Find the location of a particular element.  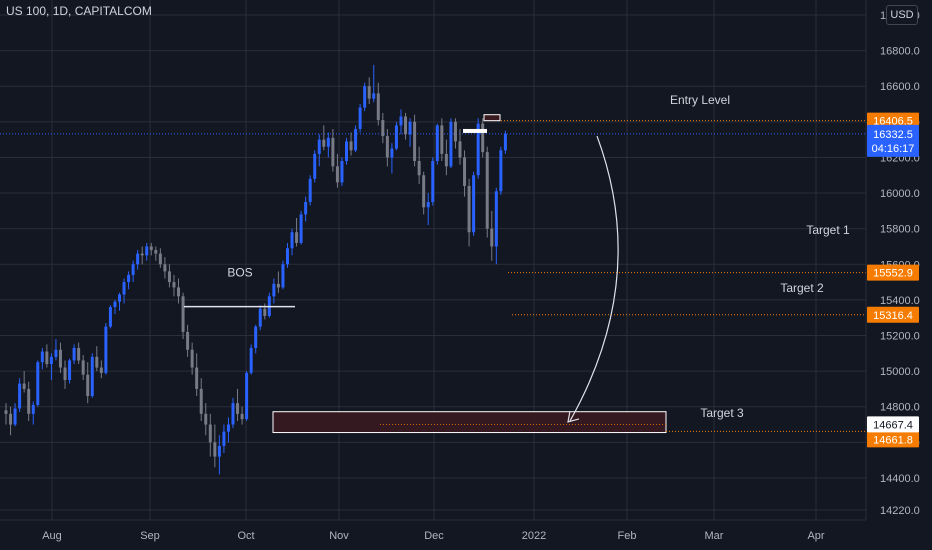

currency-badge: USD is located at coordinates (902, 15).